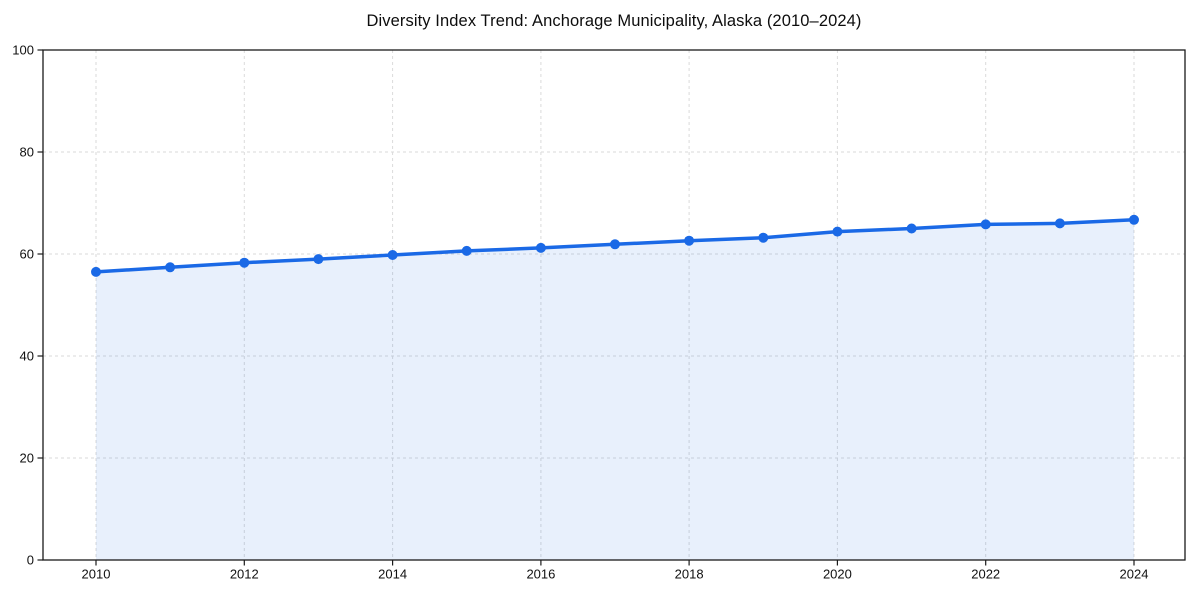  What do you see at coordinates (27, 458) in the screenshot?
I see `y-tick-label: 20` at bounding box center [27, 458].